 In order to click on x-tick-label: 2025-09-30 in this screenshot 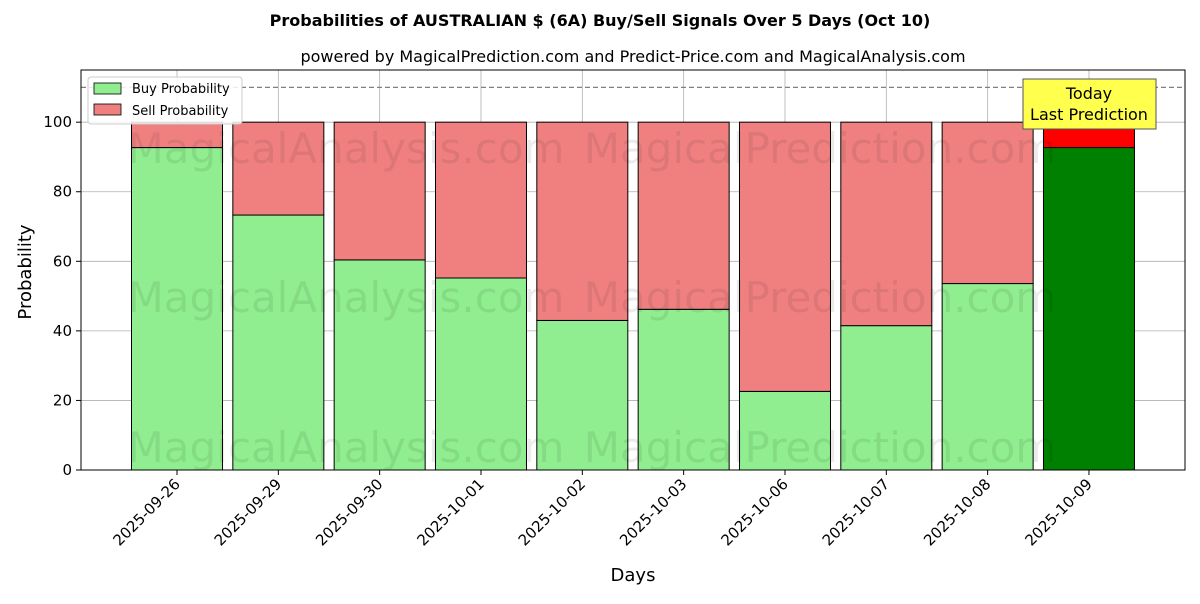, I will do `click(349, 512)`.